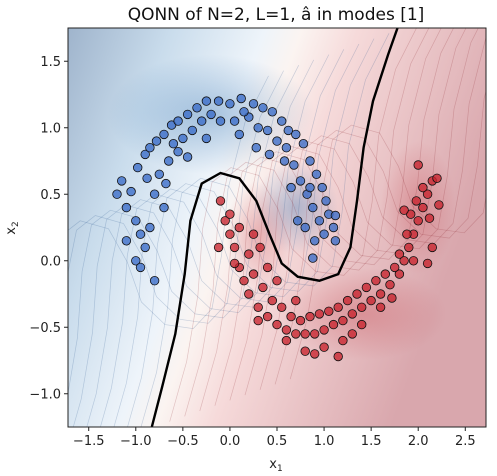  What do you see at coordinates (277, 441) in the screenshot?
I see `x-tick-label: 0.5` at bounding box center [277, 441].